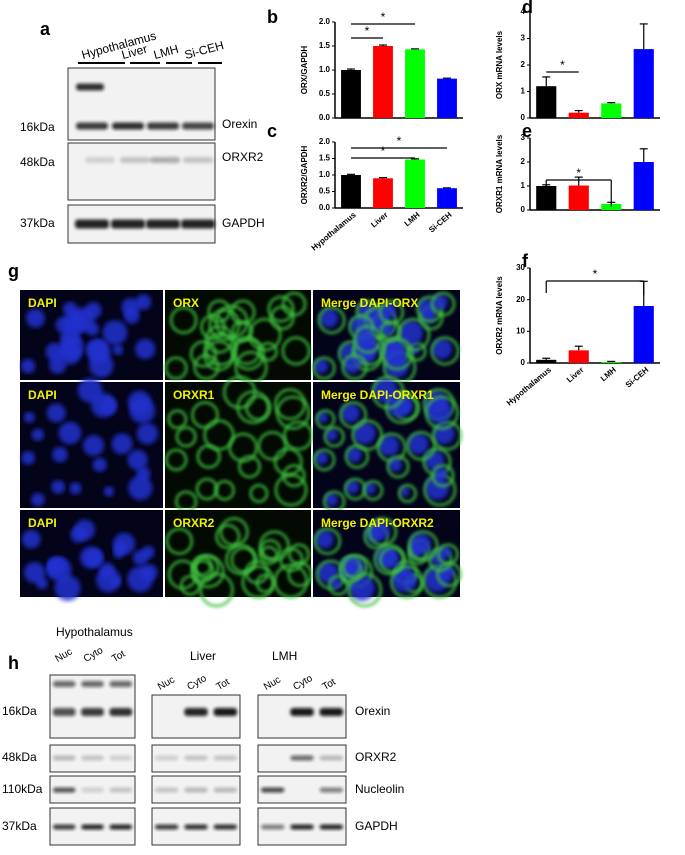  What do you see at coordinates (525, 261) in the screenshot?
I see `panel-label: f` at bounding box center [525, 261].